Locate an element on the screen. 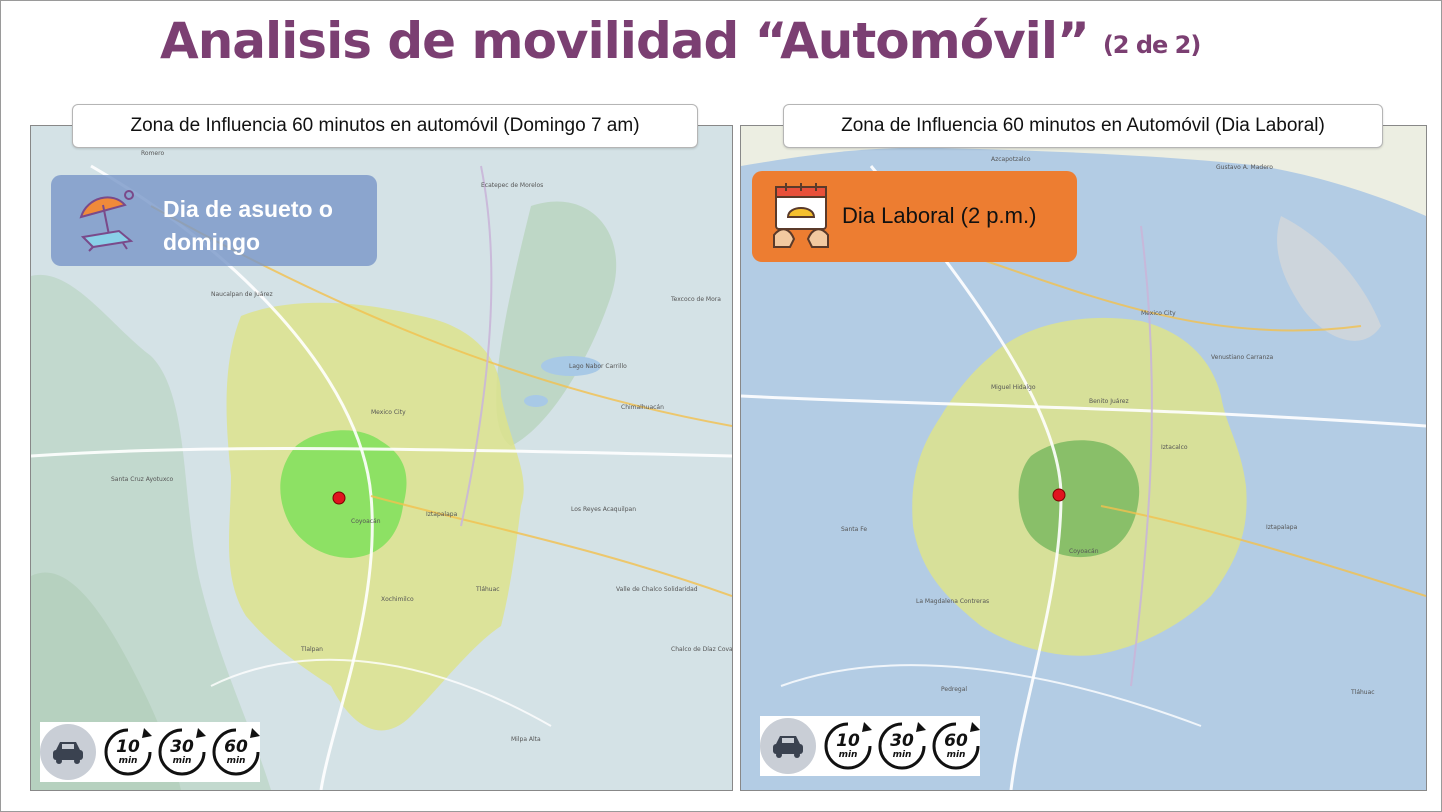 This screenshot has width=1442, height=812. place-label: Iztacalco is located at coordinates (1174, 447).